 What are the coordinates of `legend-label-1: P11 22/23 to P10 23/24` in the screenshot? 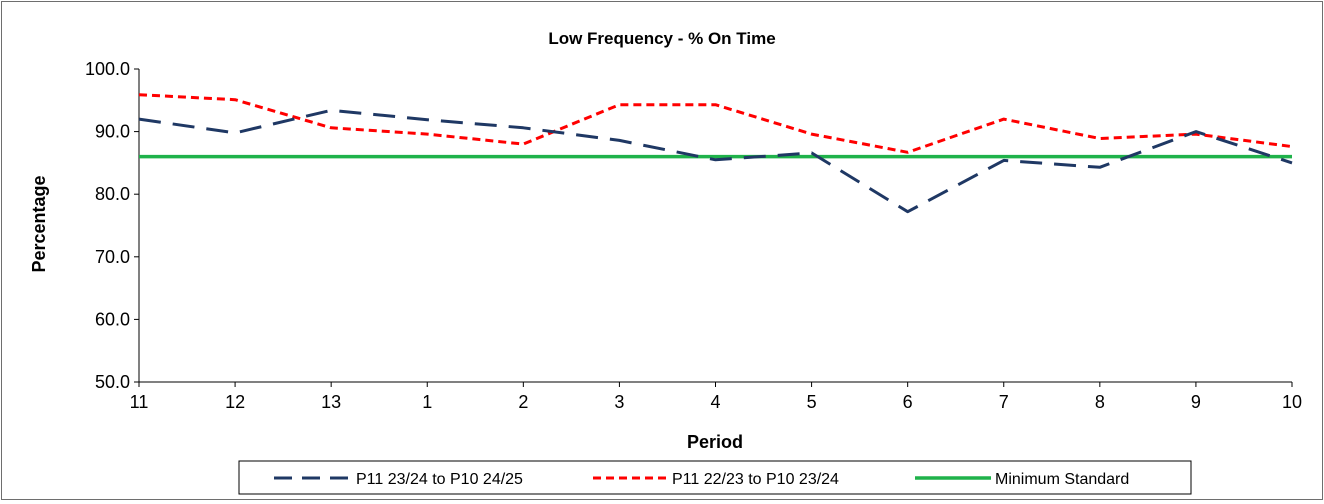 It's located at (755, 479).